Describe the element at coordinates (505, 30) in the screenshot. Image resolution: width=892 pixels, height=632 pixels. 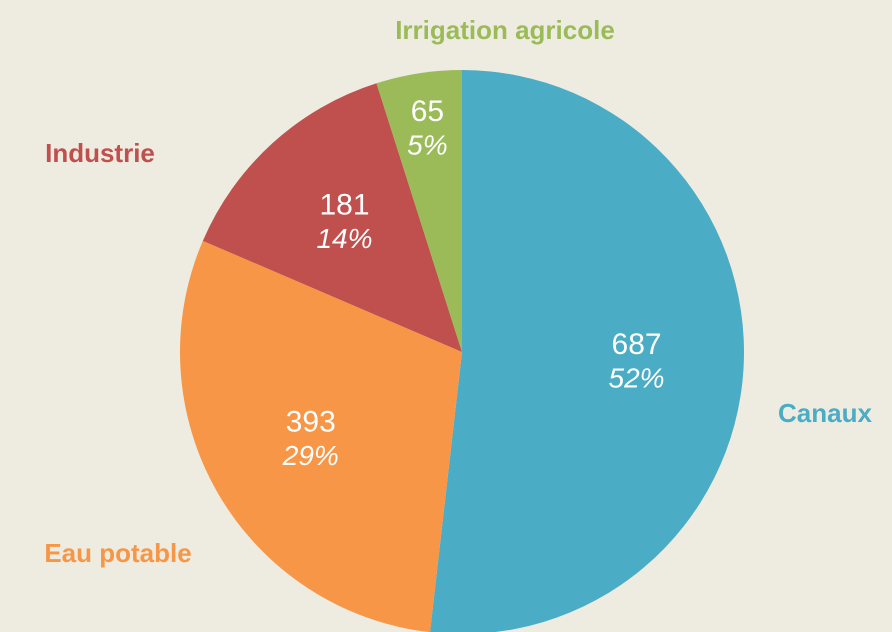
I see `category-label: Irrigation agricole` at that location.